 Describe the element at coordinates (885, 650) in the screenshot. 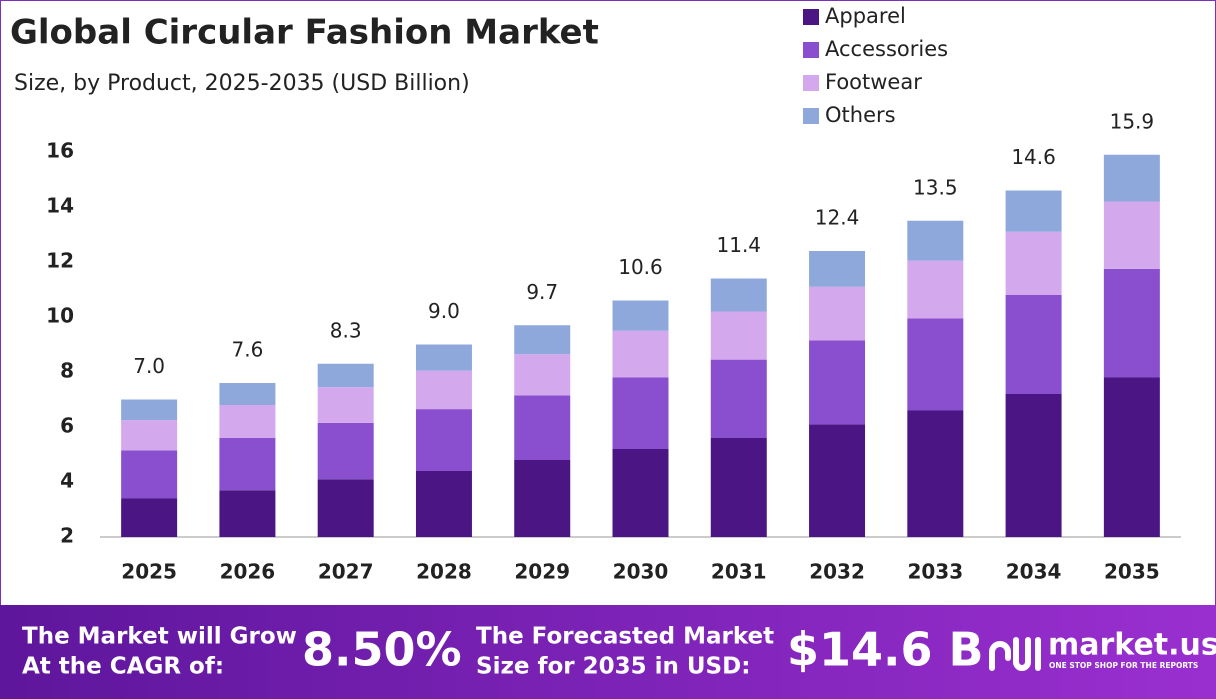

I see `forecast-value: $14.6 B` at that location.